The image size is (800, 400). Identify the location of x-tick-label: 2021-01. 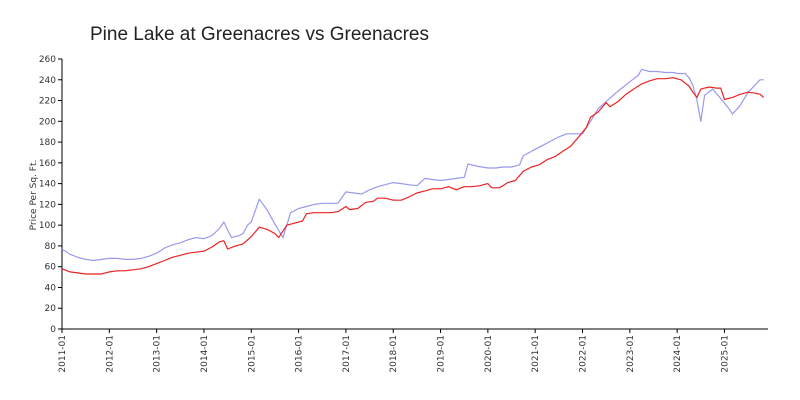
(536, 354).